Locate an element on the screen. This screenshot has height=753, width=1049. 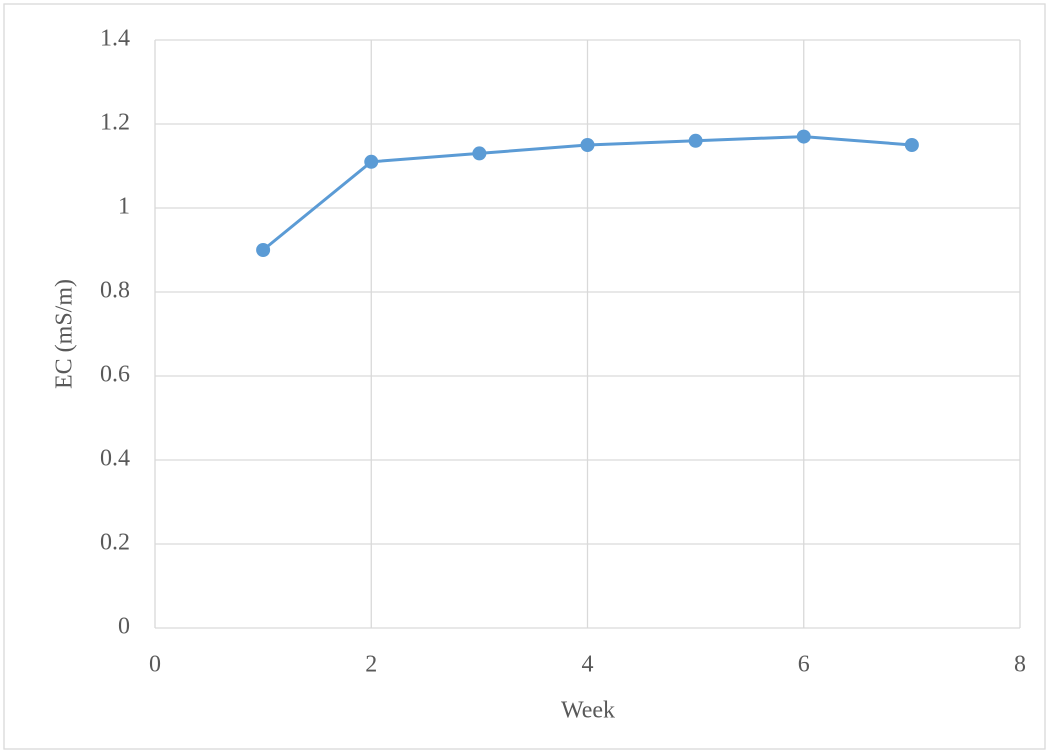
y-axis-label: EC (mS/m) is located at coordinates (65, 334).